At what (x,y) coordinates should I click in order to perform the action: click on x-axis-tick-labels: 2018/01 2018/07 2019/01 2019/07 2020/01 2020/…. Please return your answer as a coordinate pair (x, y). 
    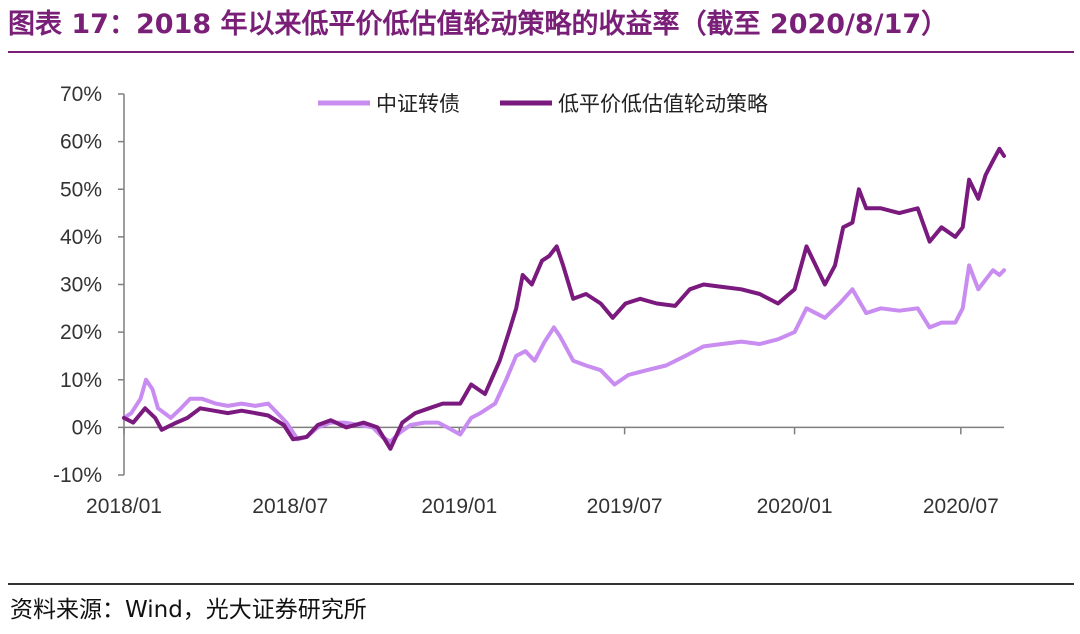
    Looking at the image, I should click on (542, 506).